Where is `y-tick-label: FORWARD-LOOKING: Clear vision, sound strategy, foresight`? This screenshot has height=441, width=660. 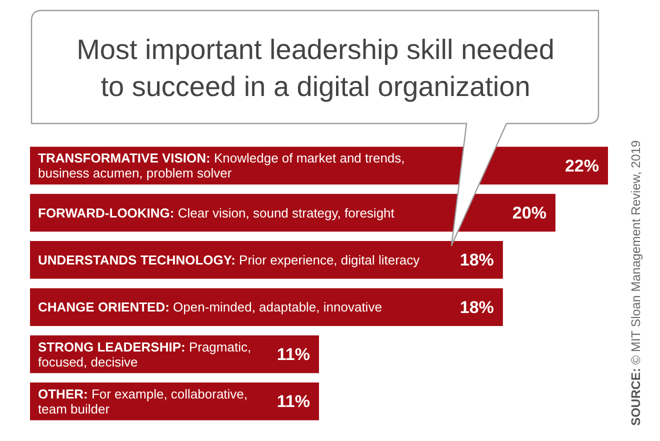 y-tick-label: FORWARD-LOOKING: Clear vision, sound strategy, foresight is located at coordinates (216, 212).